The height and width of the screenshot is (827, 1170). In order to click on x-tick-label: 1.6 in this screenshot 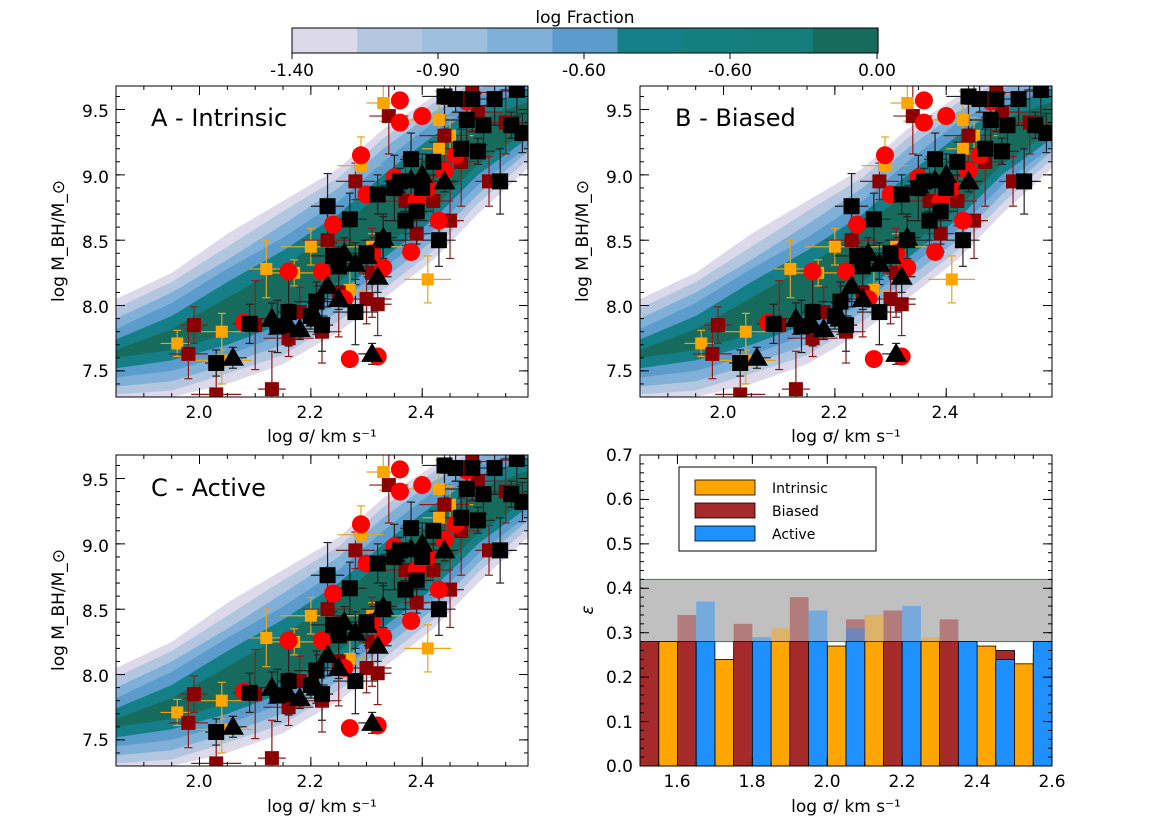, I will do `click(676, 782)`.